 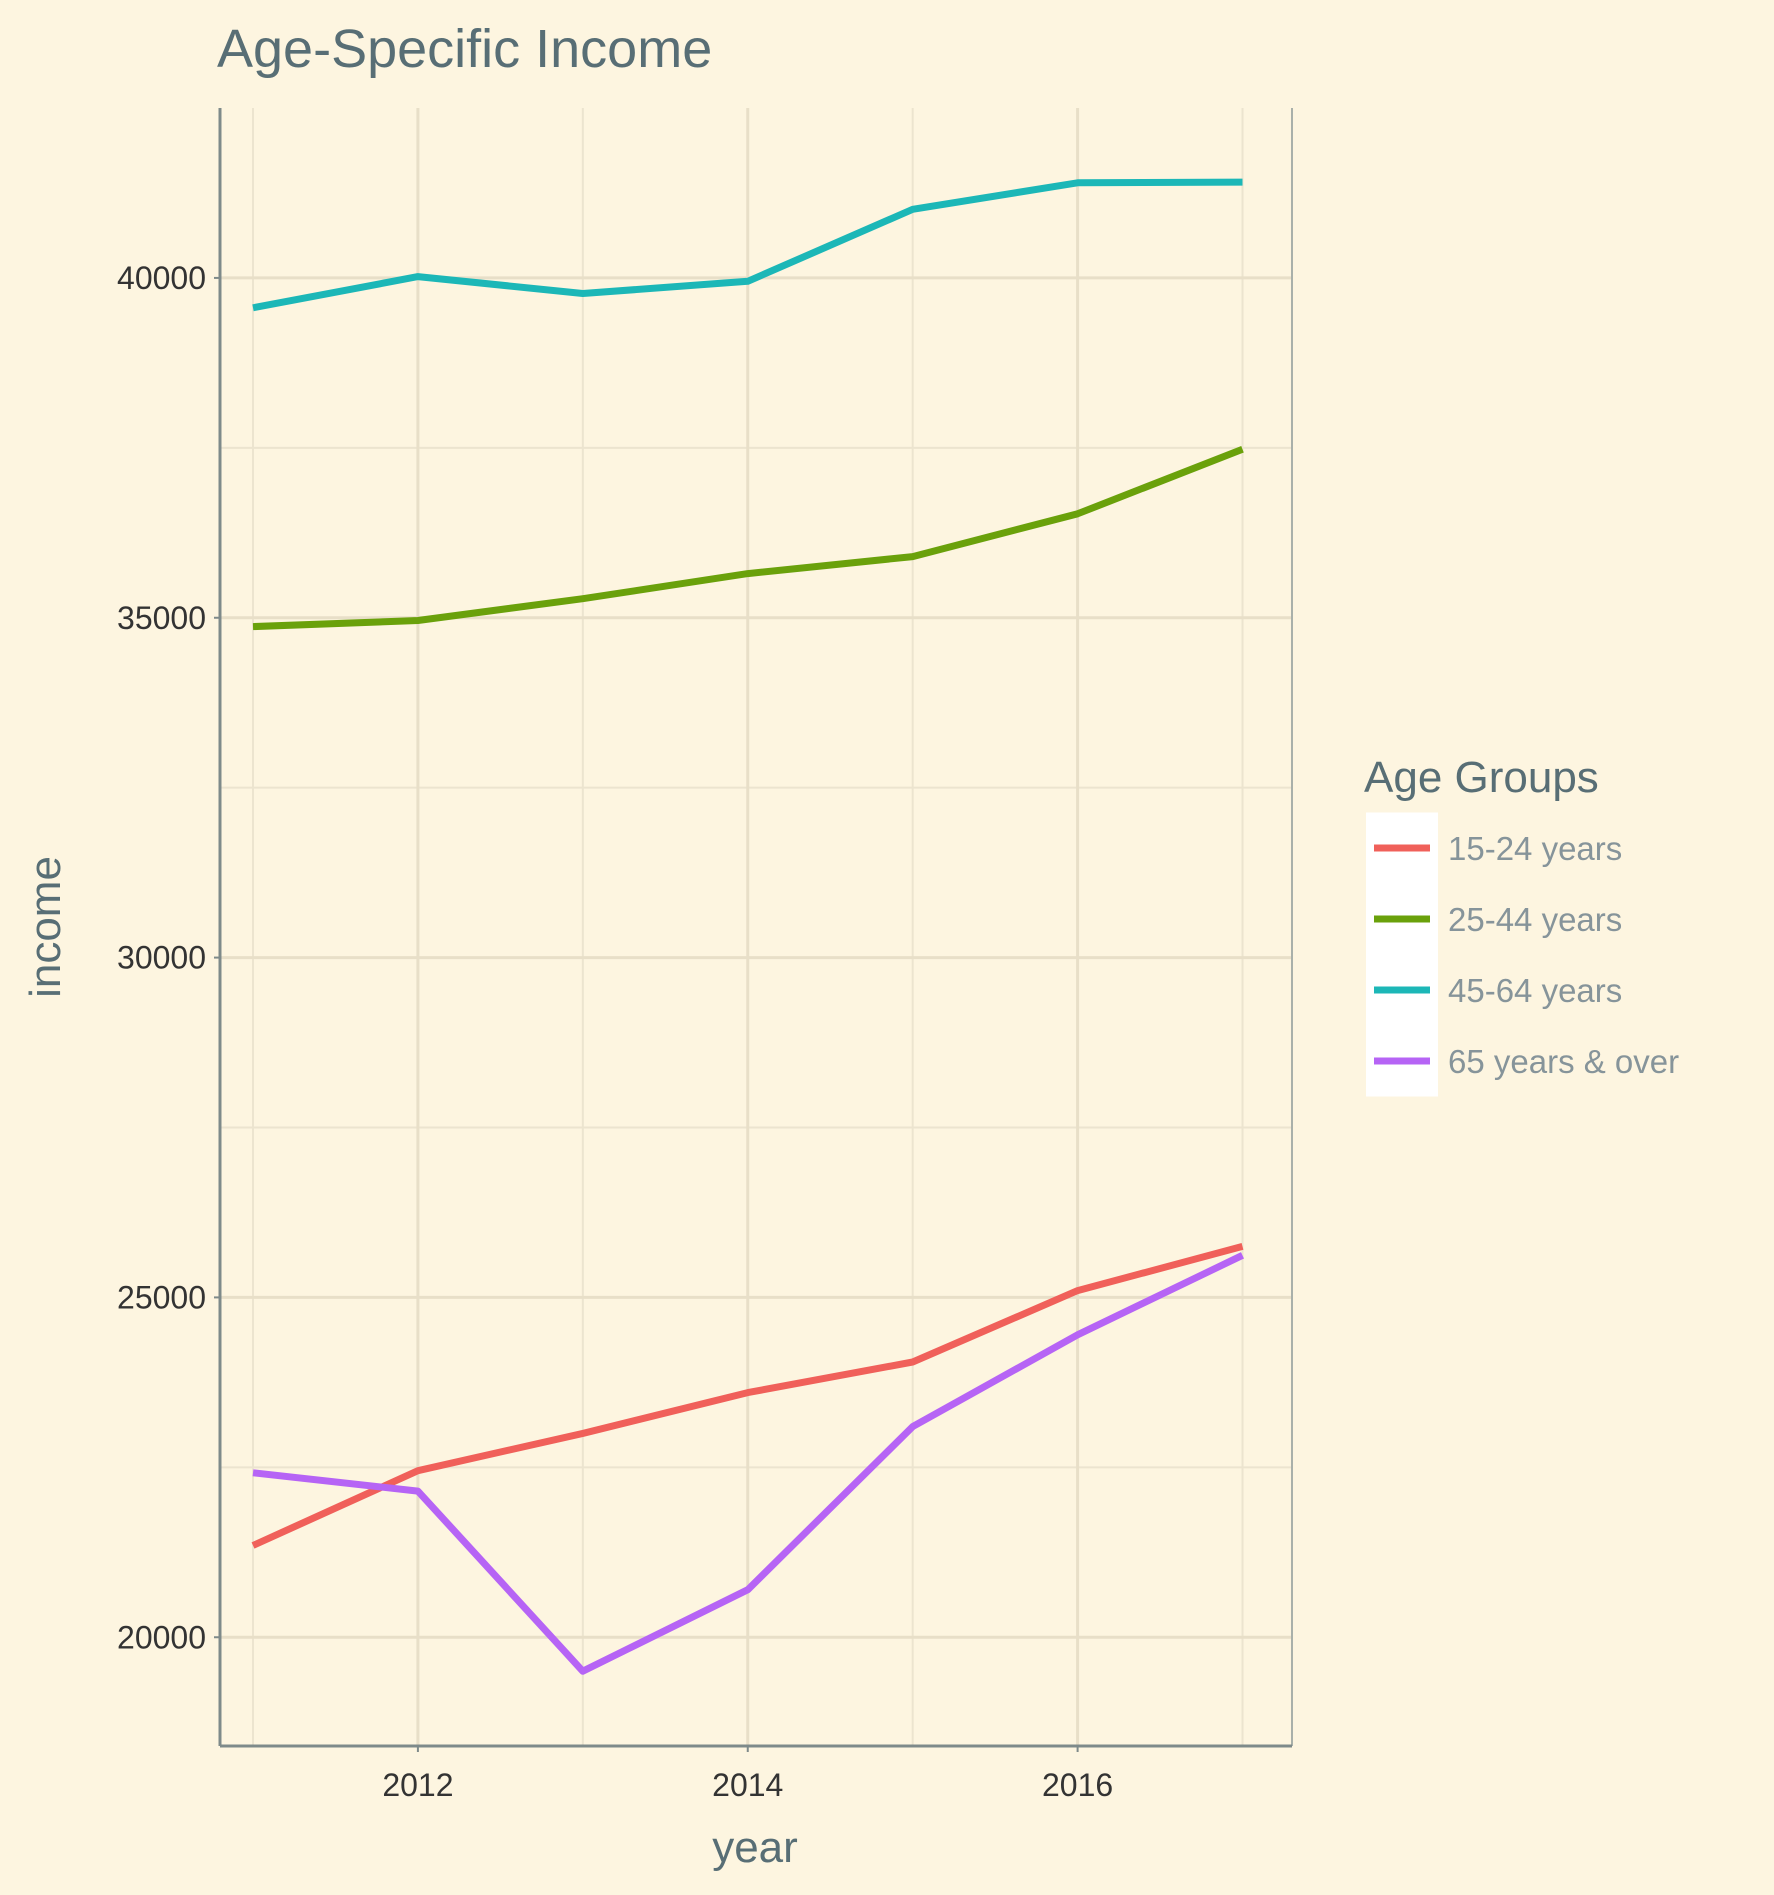 I want to click on legend-label-2: 25-44 years, so click(x=1535, y=919).